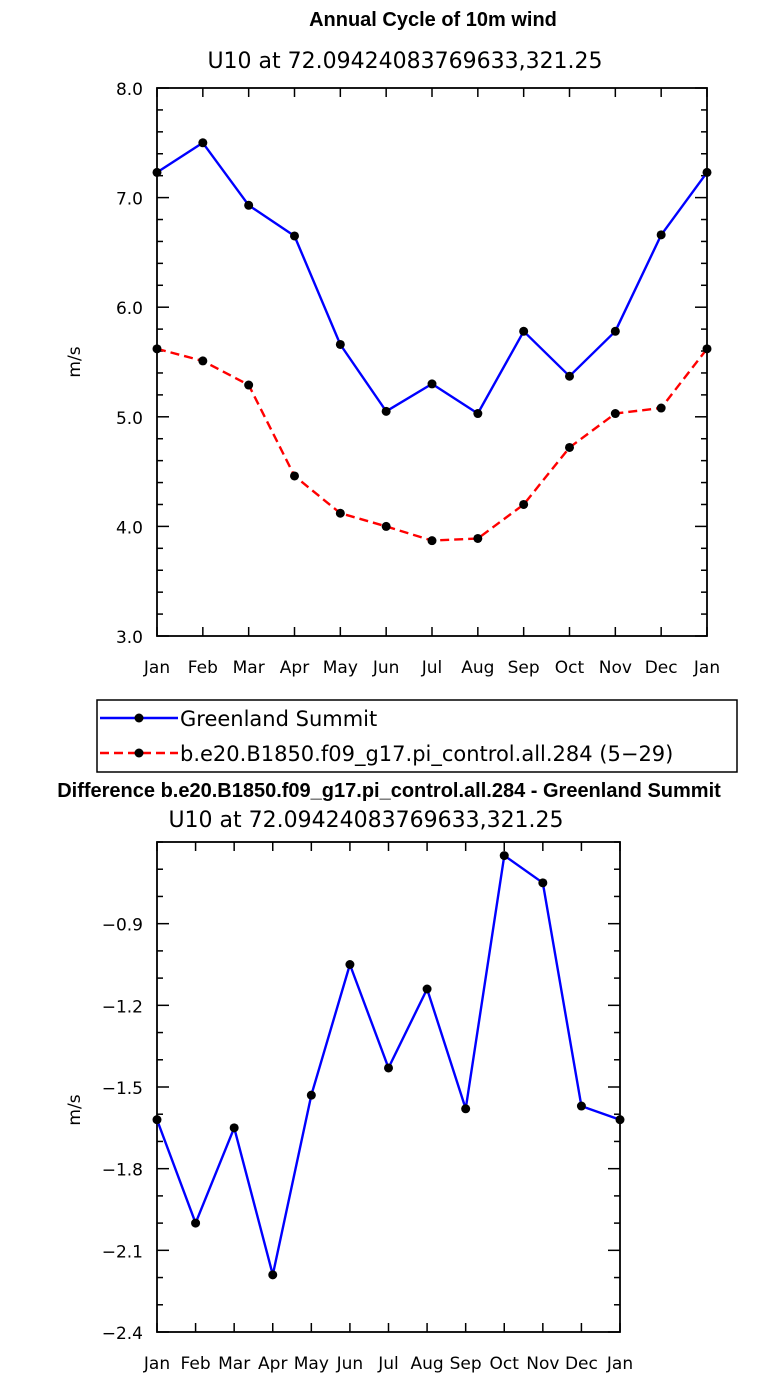  What do you see at coordinates (426, 1364) in the screenshot?
I see `chart-1-x-tick-label: Aug` at bounding box center [426, 1364].